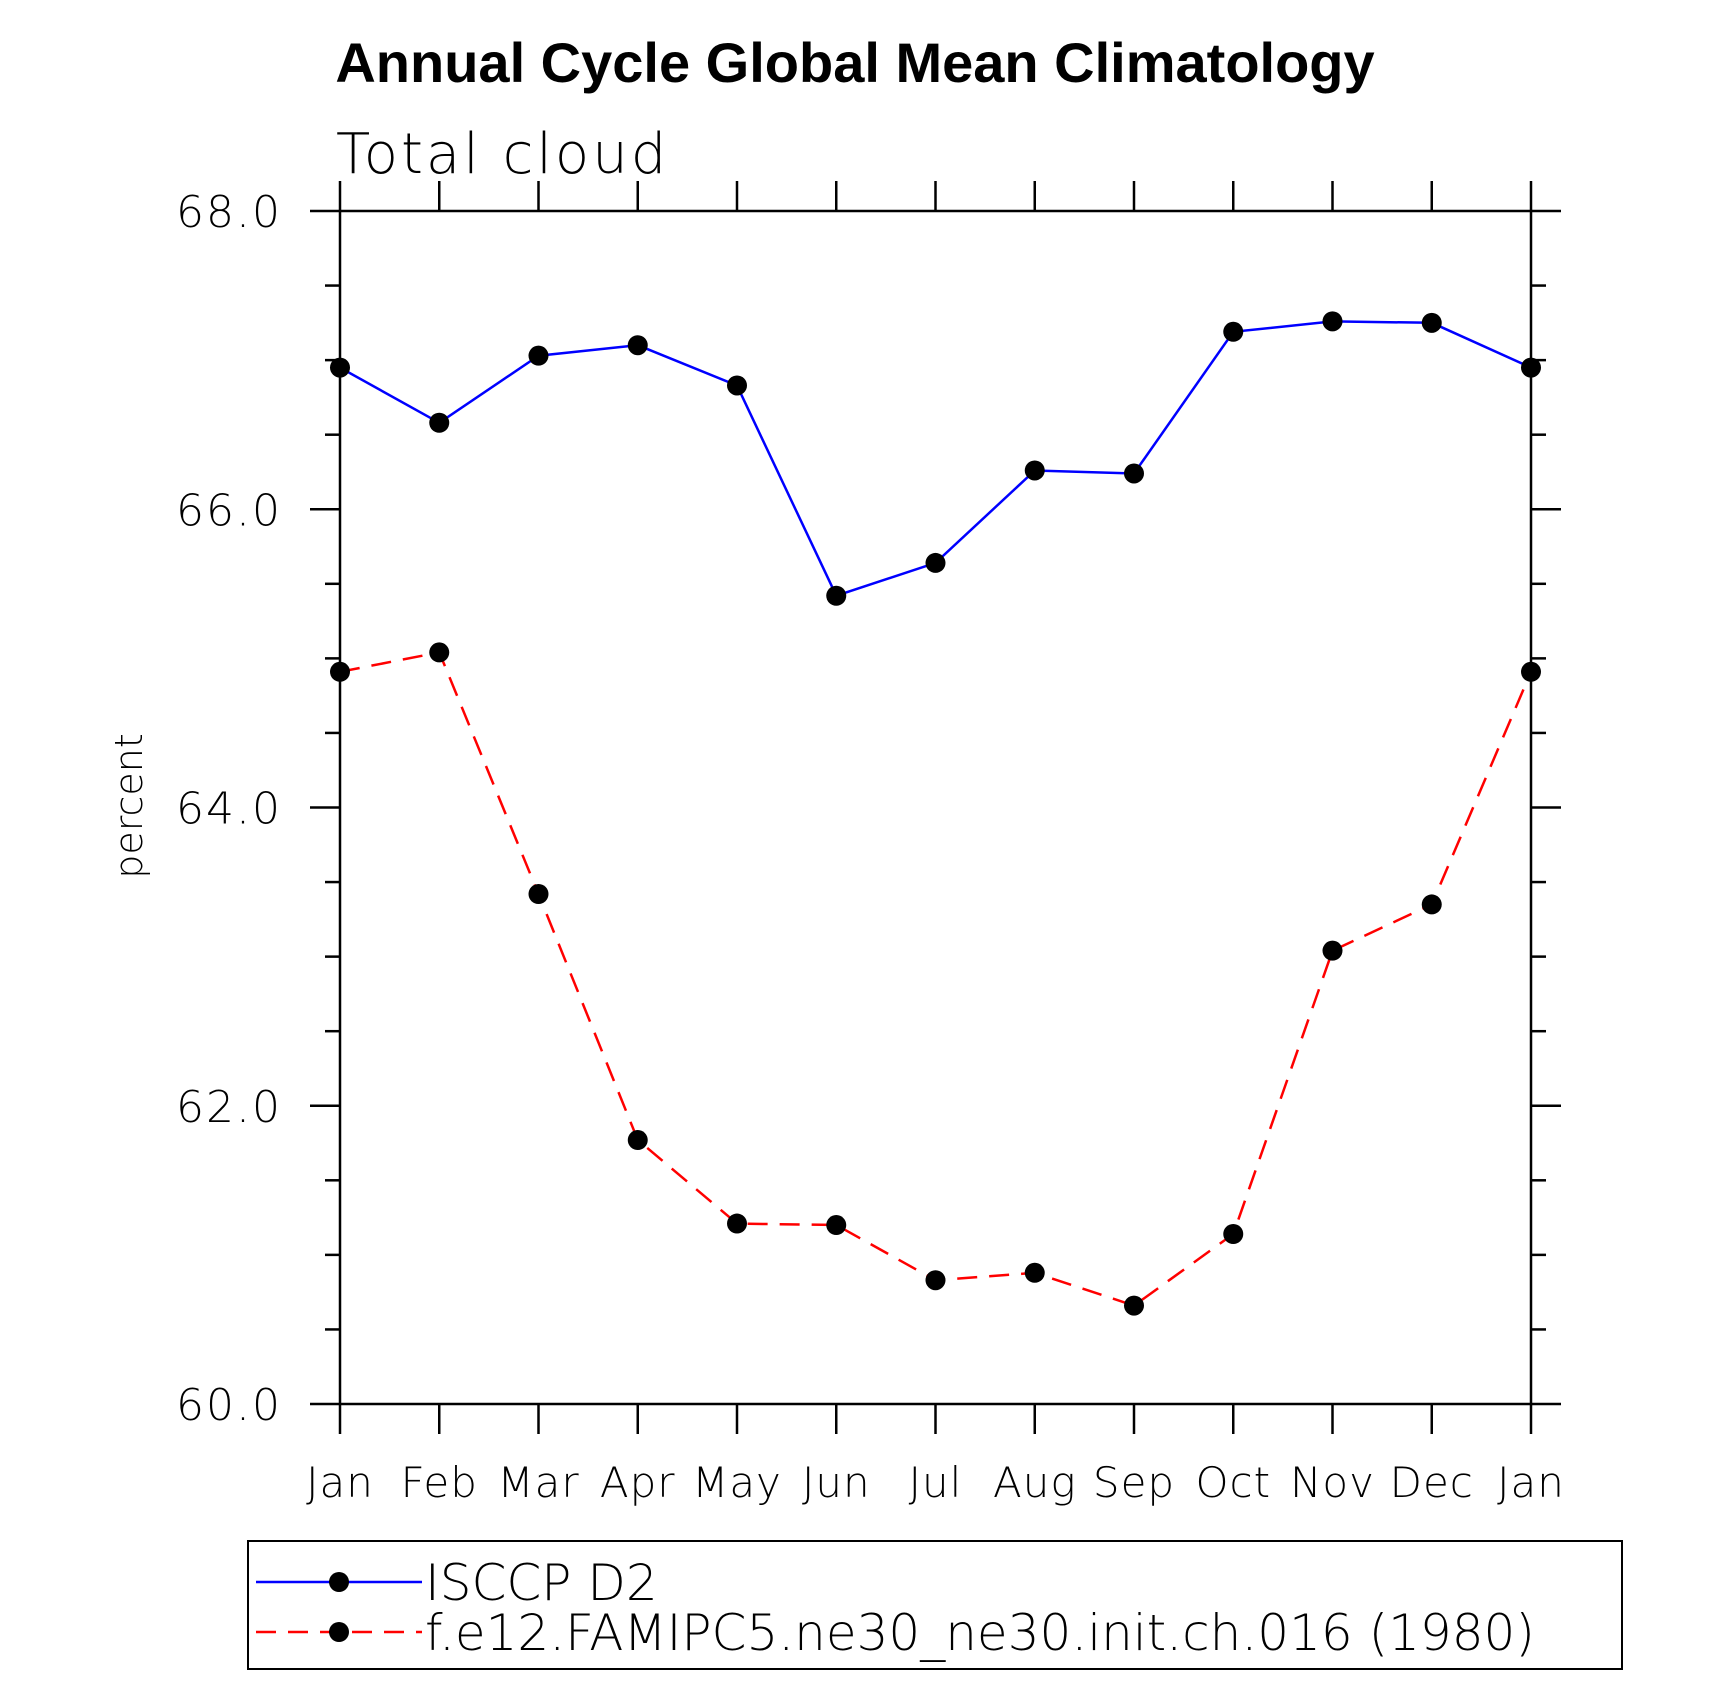 This screenshot has height=1686, width=1710. What do you see at coordinates (1432, 1482) in the screenshot?
I see `x-tick-label: Dec` at bounding box center [1432, 1482].